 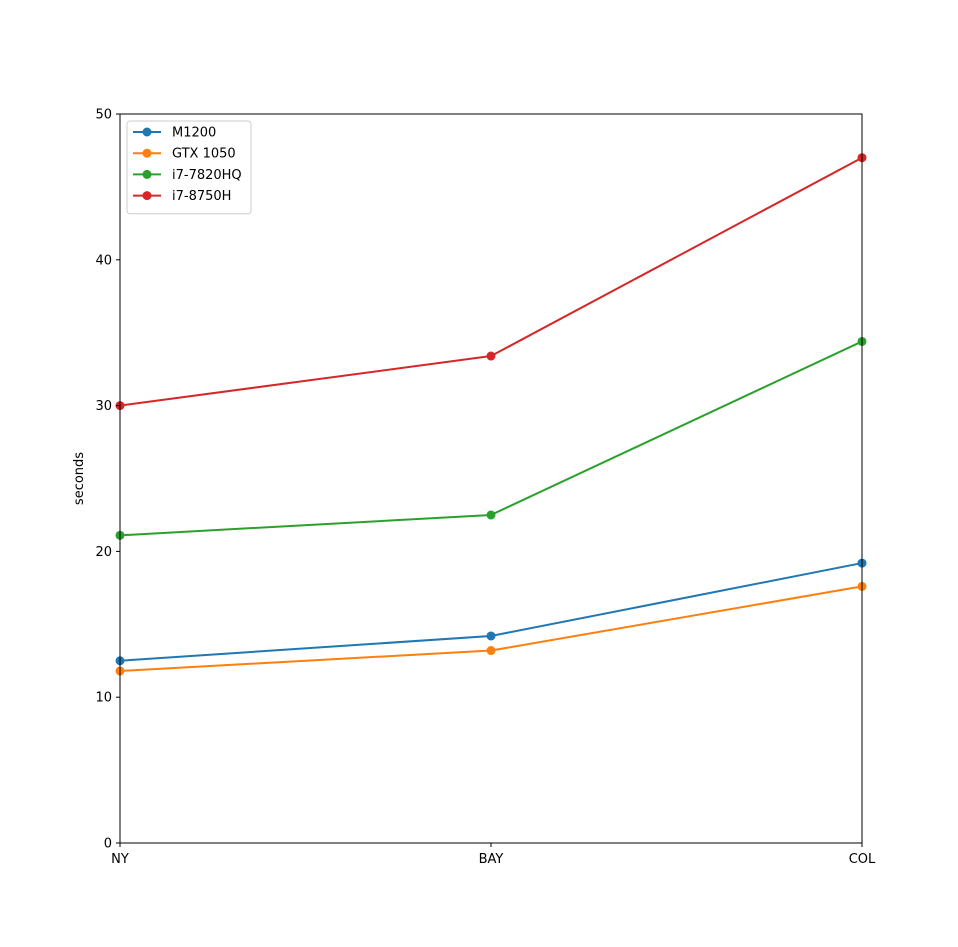 I want to click on y-tick-label: 30, so click(x=103, y=406).